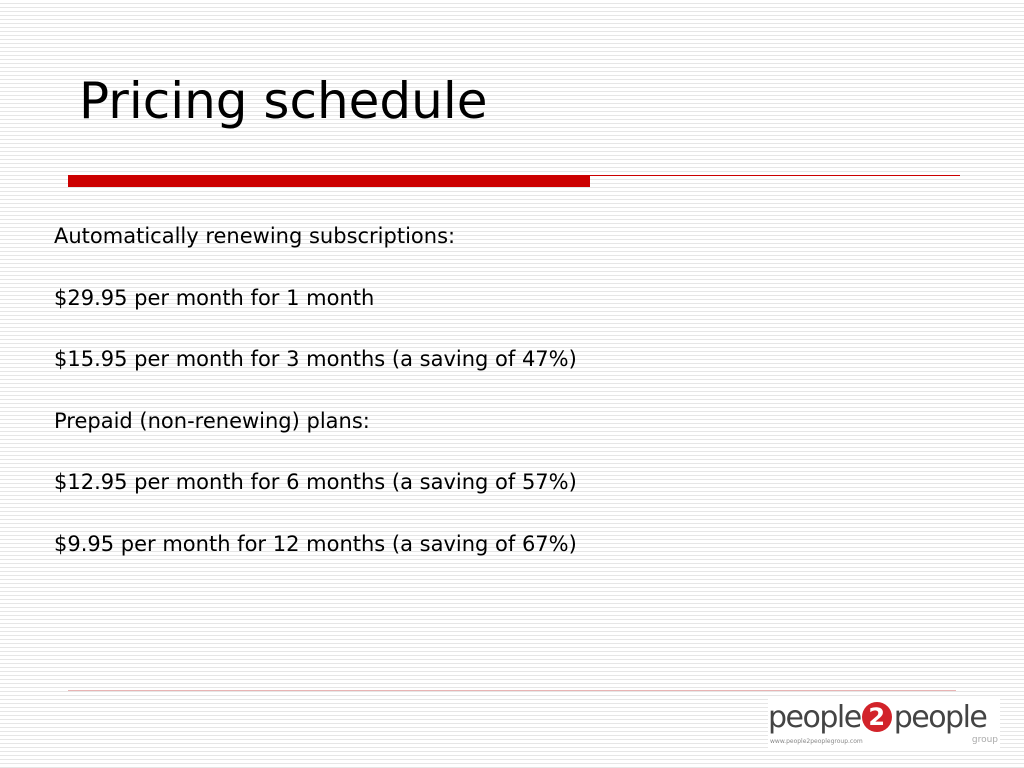 The image size is (1024, 768). What do you see at coordinates (255, 236) in the screenshot?
I see `section-heading-renewing: Automatically renewing subscriptions:` at bounding box center [255, 236].